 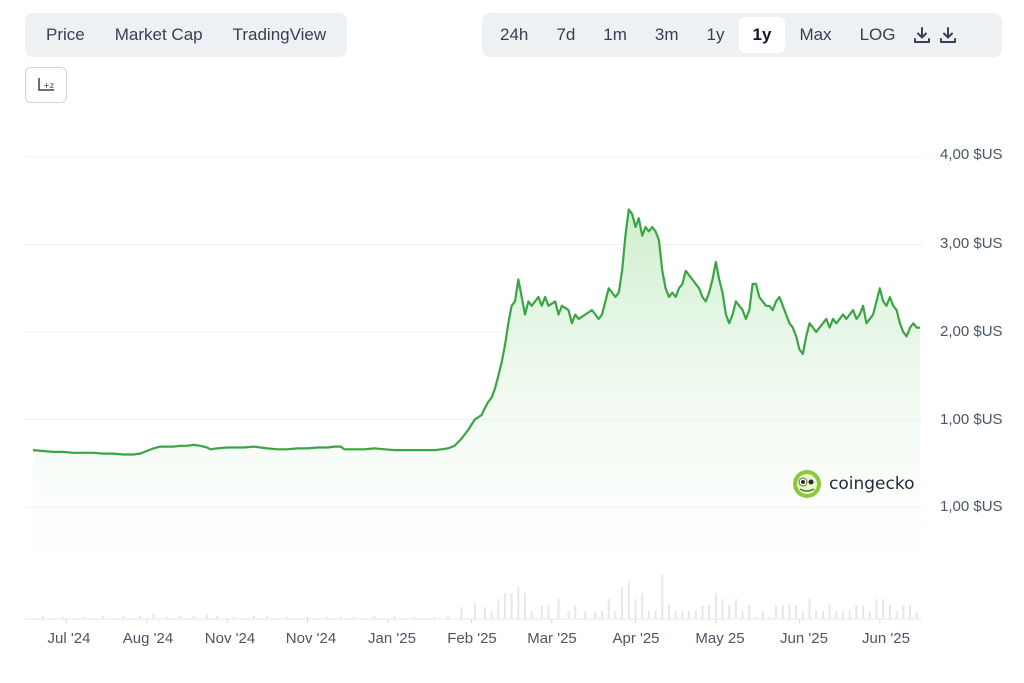 I want to click on range-max: Max, so click(x=815, y=34).